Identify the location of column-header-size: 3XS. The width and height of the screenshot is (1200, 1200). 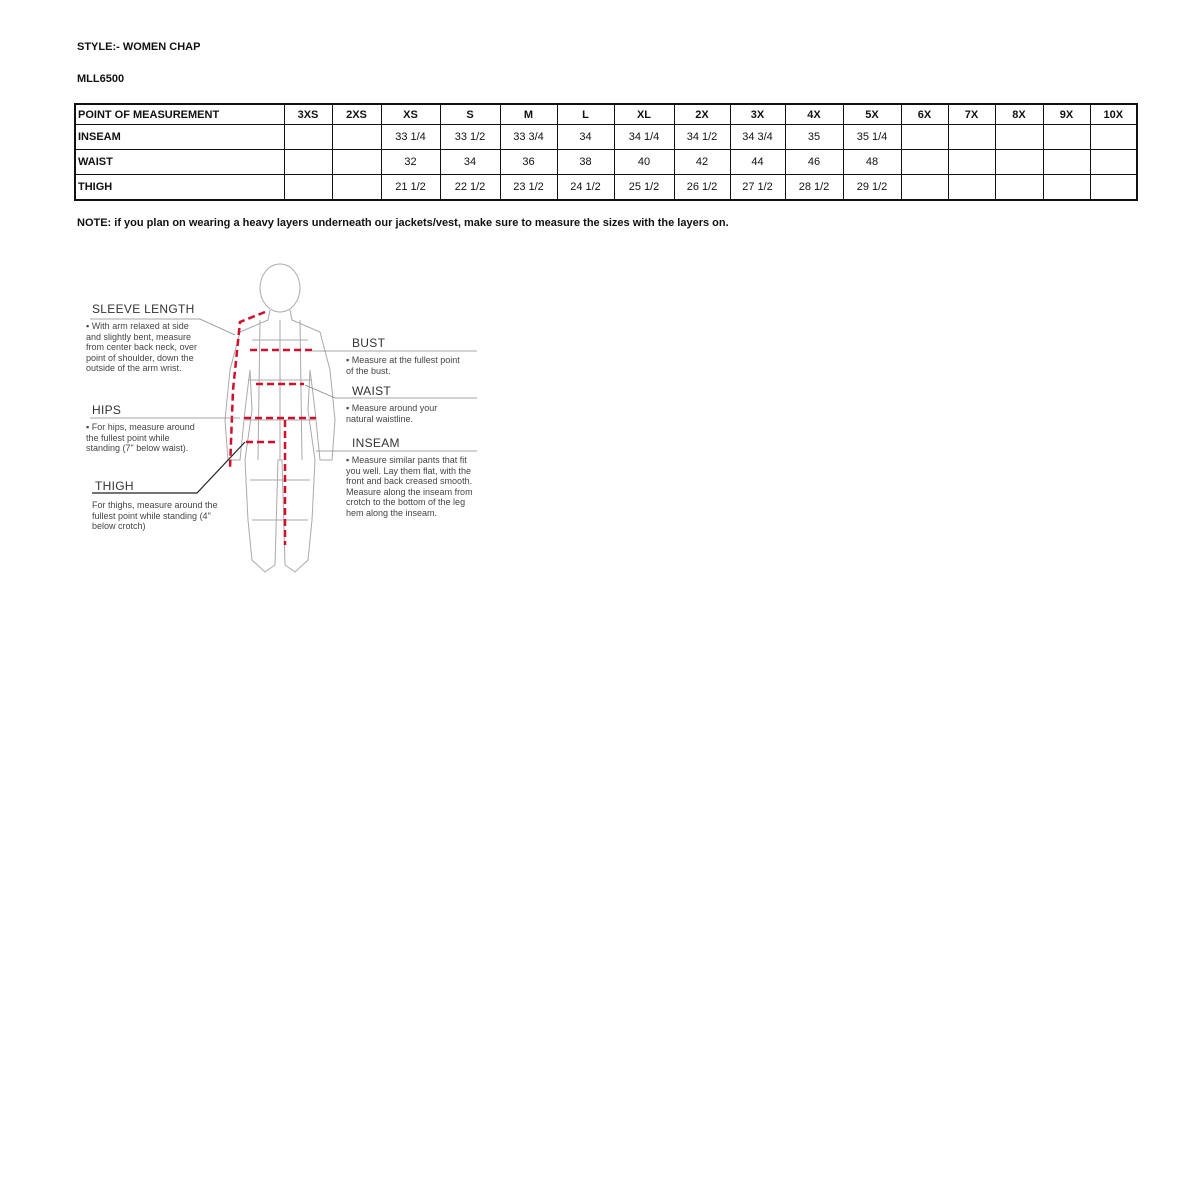
(308, 114).